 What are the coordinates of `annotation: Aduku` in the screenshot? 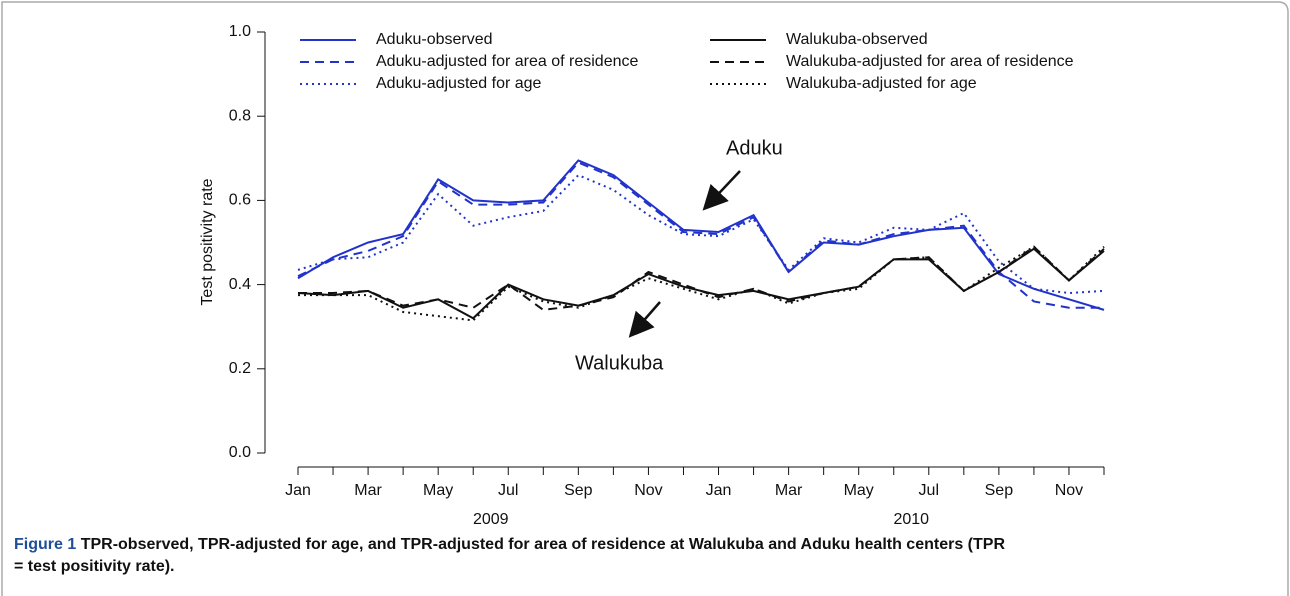 It's located at (754, 148).